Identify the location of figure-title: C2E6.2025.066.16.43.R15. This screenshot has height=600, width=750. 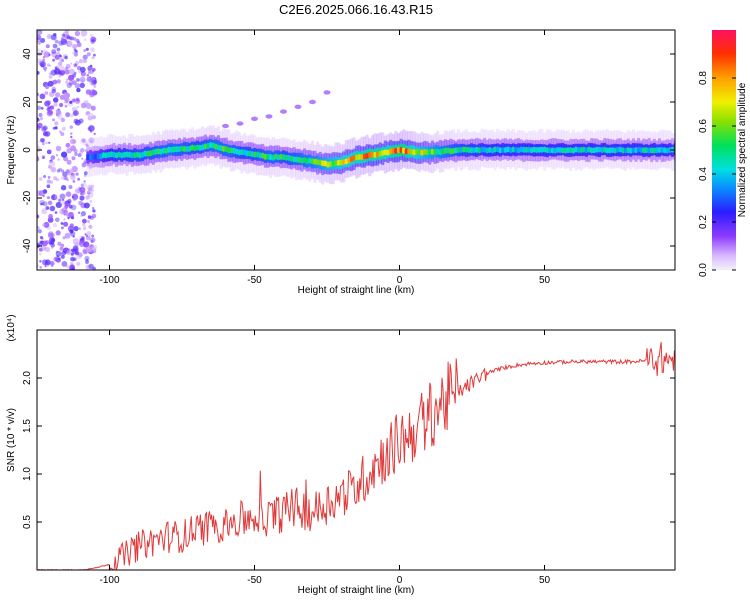
(356, 9).